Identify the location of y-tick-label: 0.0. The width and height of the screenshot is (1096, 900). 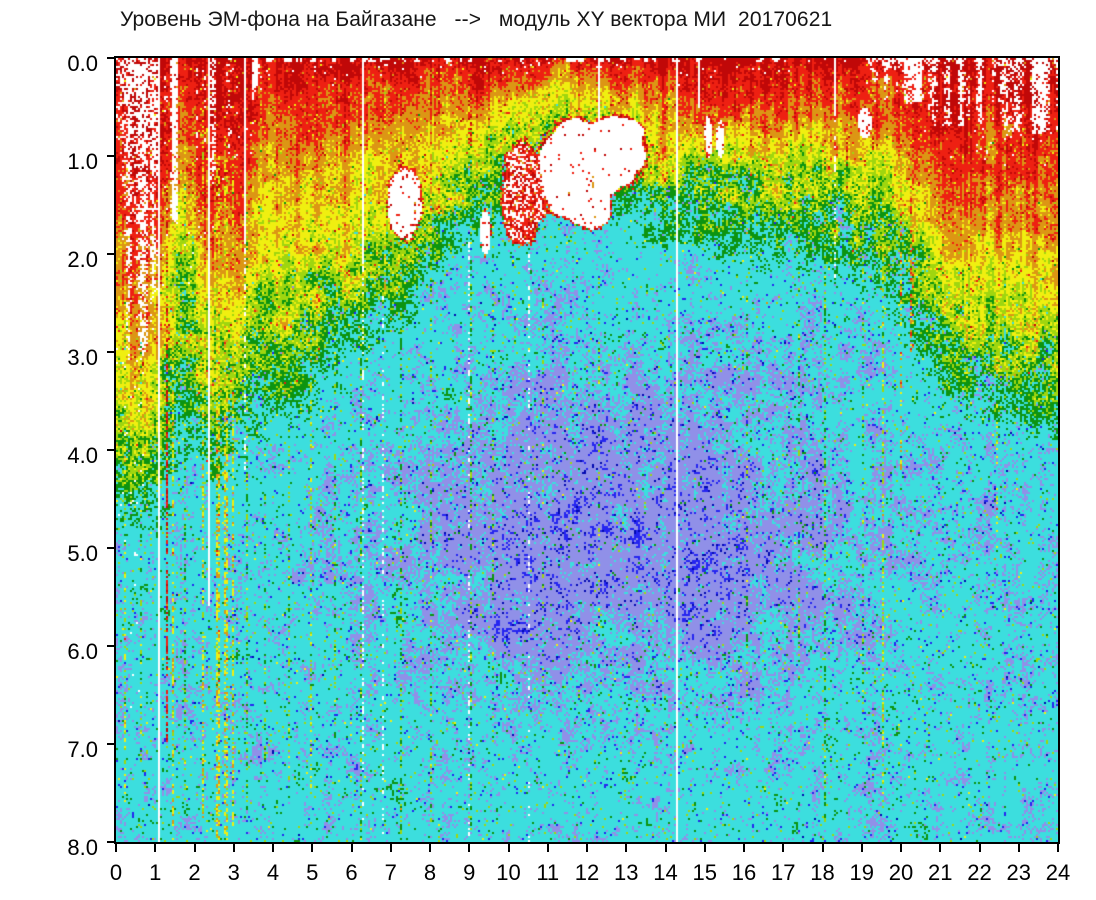
(82, 63).